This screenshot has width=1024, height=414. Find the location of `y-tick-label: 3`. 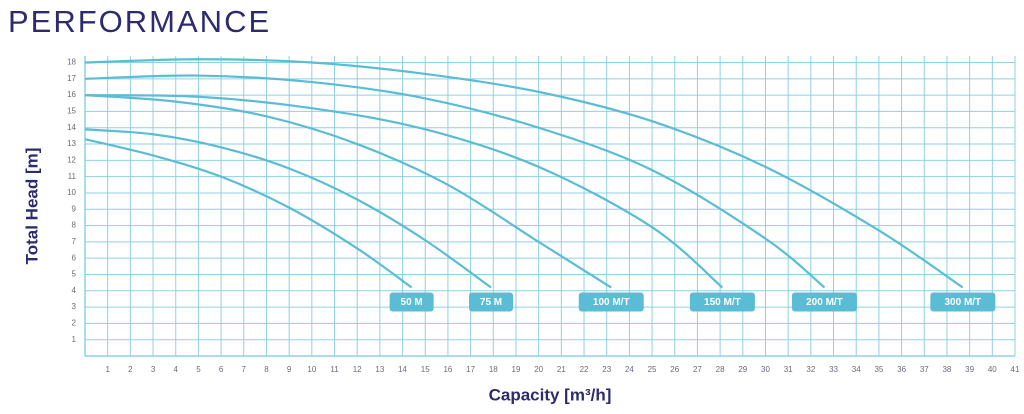

y-tick-label: 3 is located at coordinates (74, 306).